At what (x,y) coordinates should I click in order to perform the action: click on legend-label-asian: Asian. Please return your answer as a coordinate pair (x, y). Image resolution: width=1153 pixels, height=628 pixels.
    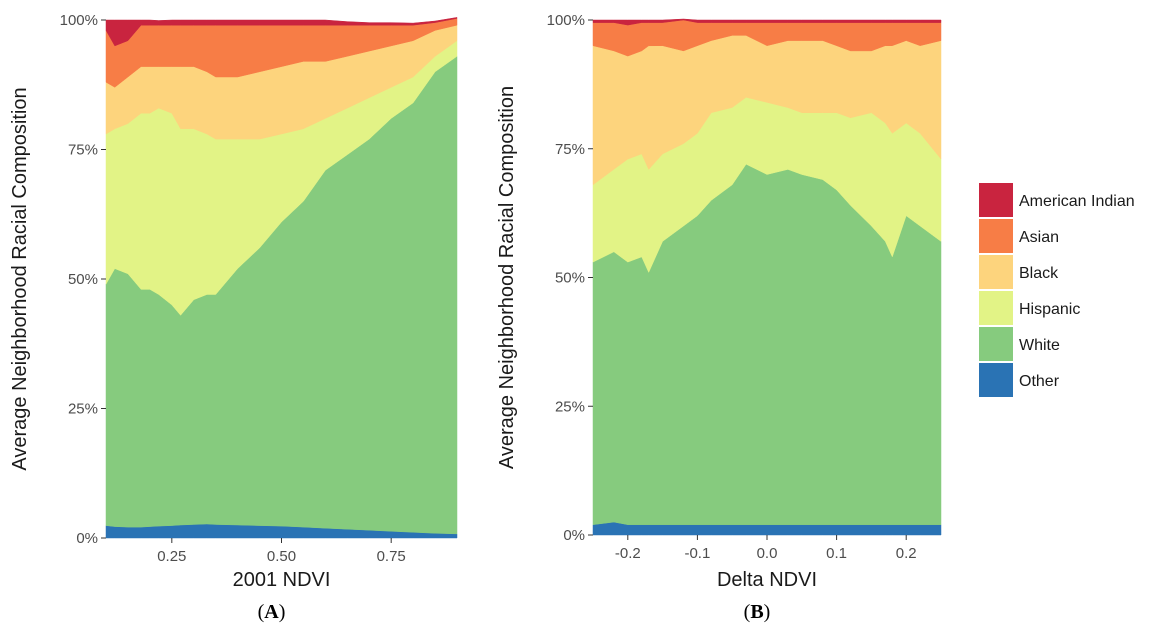
    Looking at the image, I should click on (1039, 237).